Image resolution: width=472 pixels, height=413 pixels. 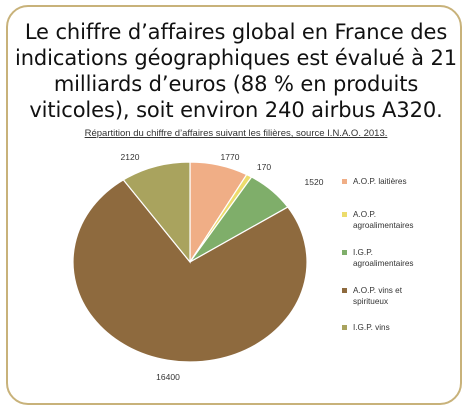 I want to click on legend-label-4: A.O.P. vins et spiritueux, so click(x=378, y=296).